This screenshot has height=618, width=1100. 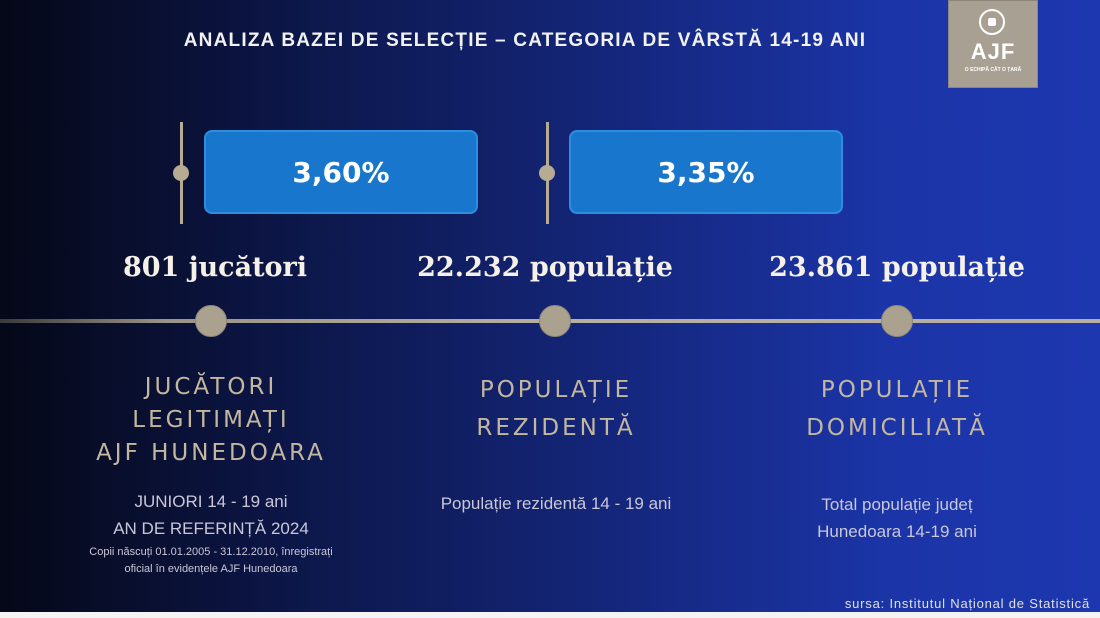 What do you see at coordinates (897, 504) in the screenshot?
I see `description-line: Total populație județ` at bounding box center [897, 504].